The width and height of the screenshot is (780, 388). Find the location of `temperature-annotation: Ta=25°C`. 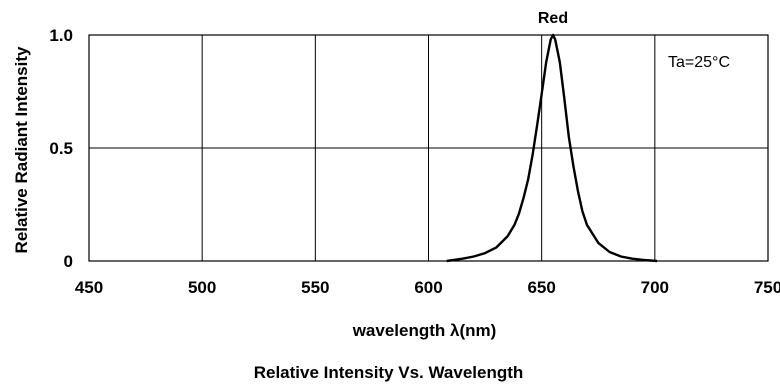

temperature-annotation: Ta=25°C is located at coordinates (699, 62).